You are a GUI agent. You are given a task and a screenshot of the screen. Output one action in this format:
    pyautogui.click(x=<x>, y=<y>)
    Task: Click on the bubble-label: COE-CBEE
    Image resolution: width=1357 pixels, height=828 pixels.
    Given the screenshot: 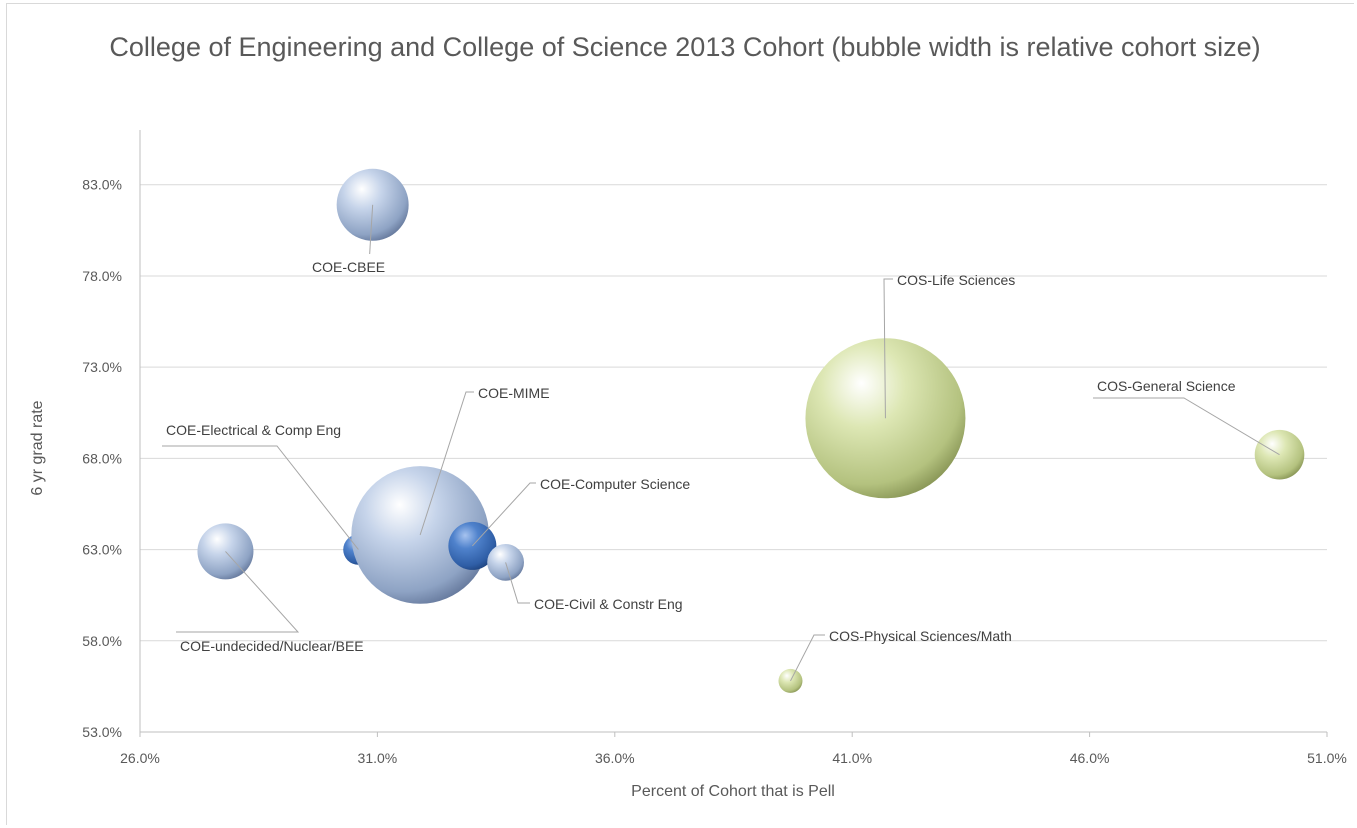 What is the action you would take?
    pyautogui.click(x=348, y=267)
    